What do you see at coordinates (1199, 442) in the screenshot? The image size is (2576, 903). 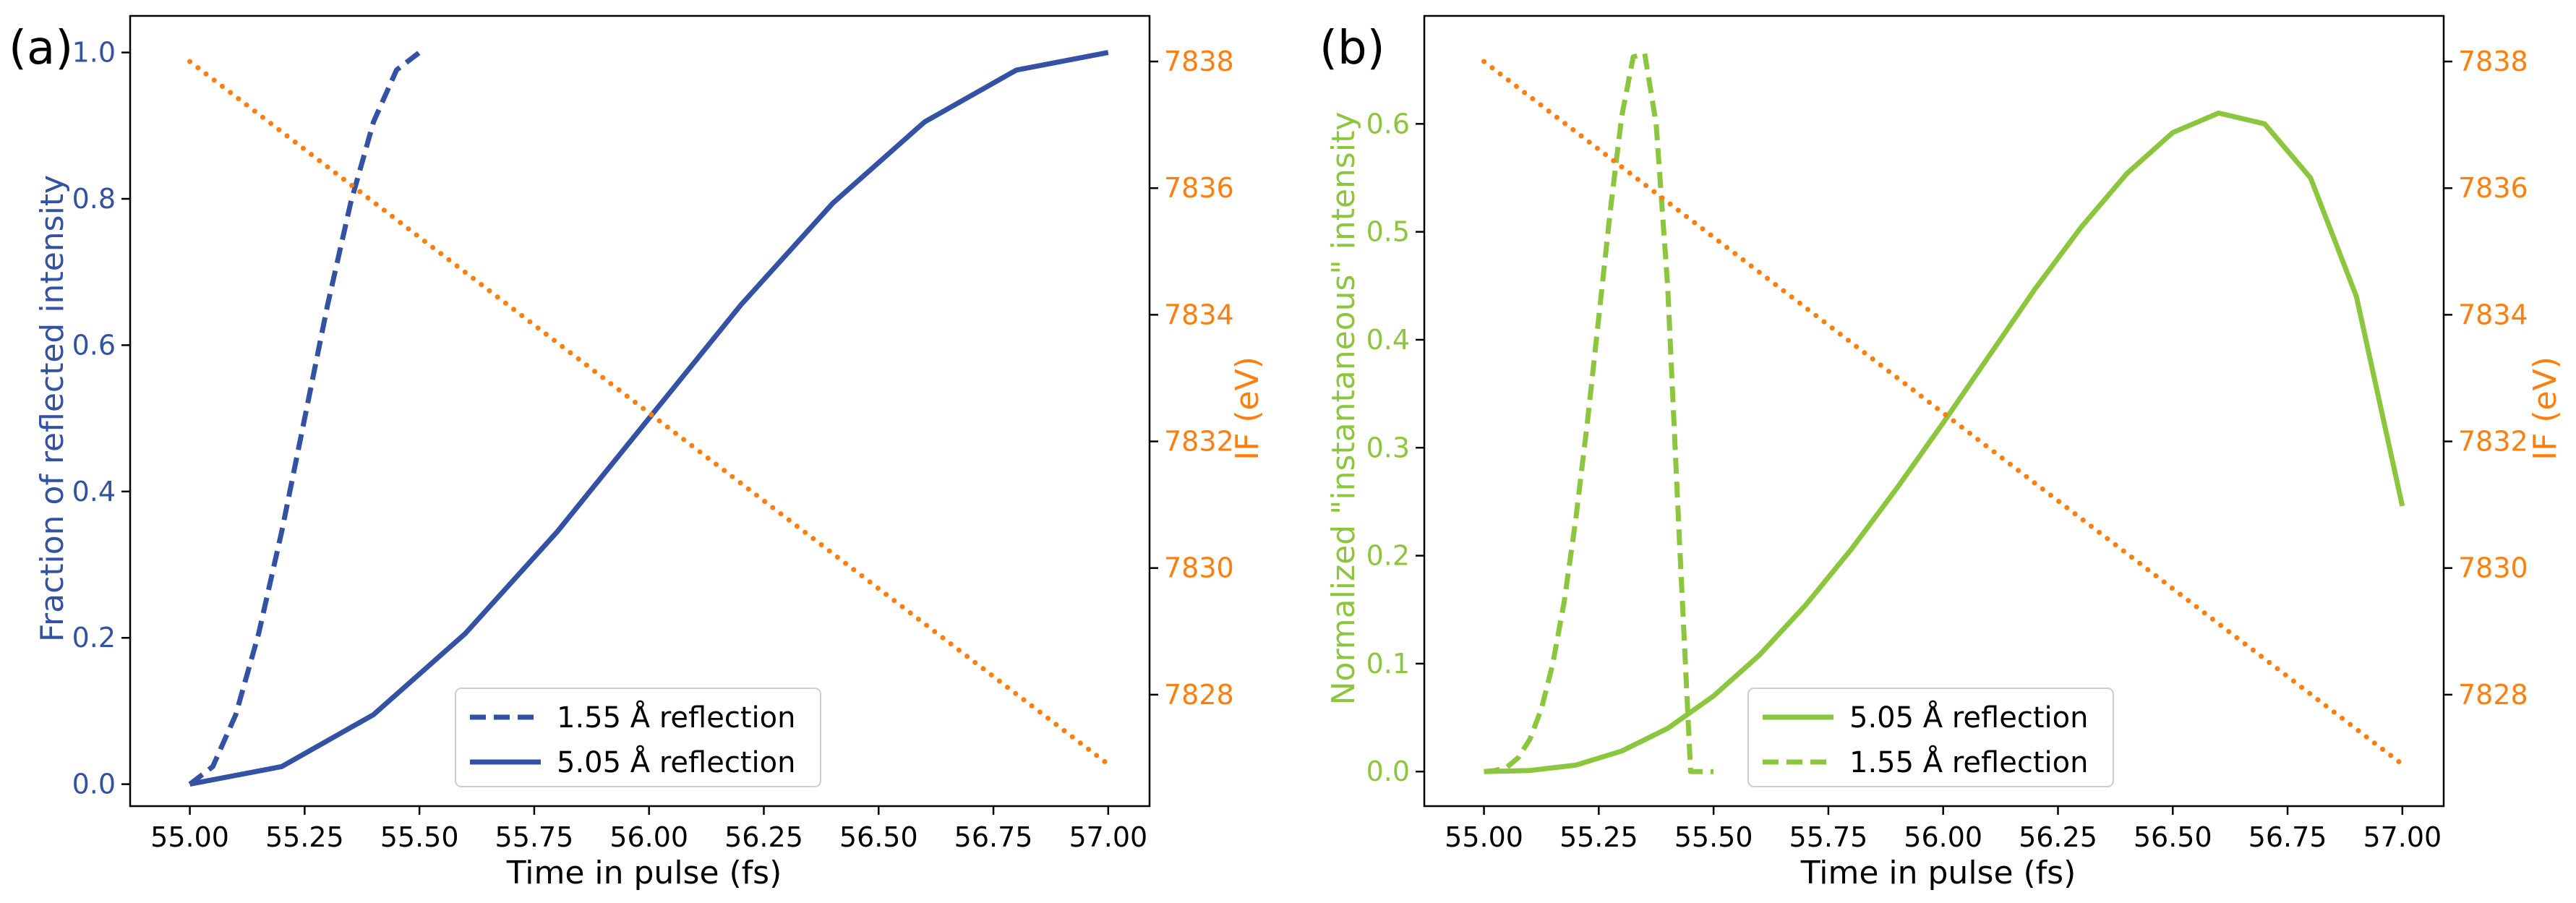 I see `y2-tick-label-a-2: 7832` at bounding box center [1199, 442].